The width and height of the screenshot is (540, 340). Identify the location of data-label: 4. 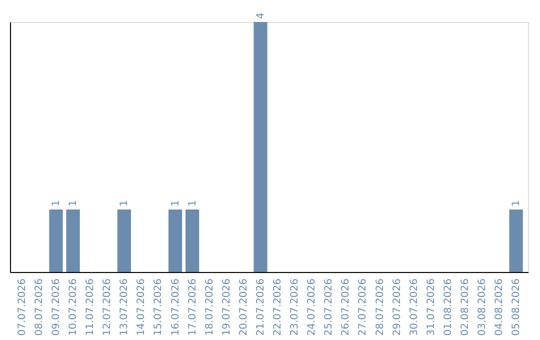
(260, 15).